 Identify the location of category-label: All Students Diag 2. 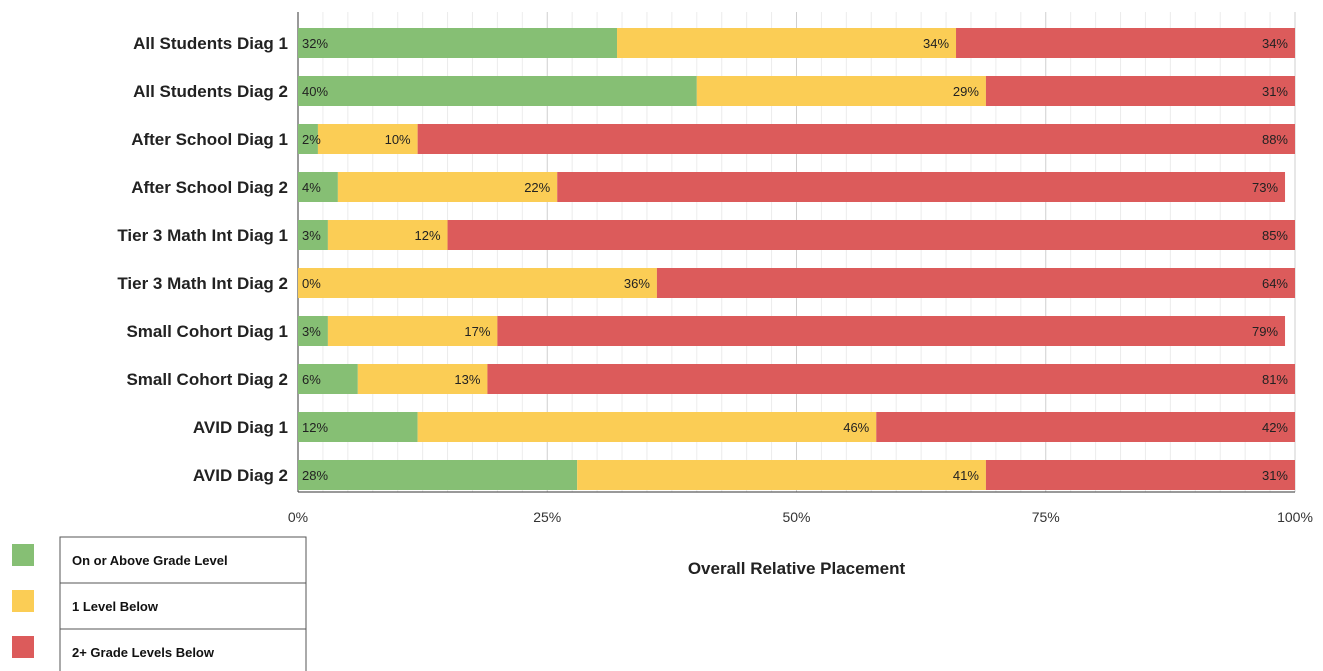
(210, 91).